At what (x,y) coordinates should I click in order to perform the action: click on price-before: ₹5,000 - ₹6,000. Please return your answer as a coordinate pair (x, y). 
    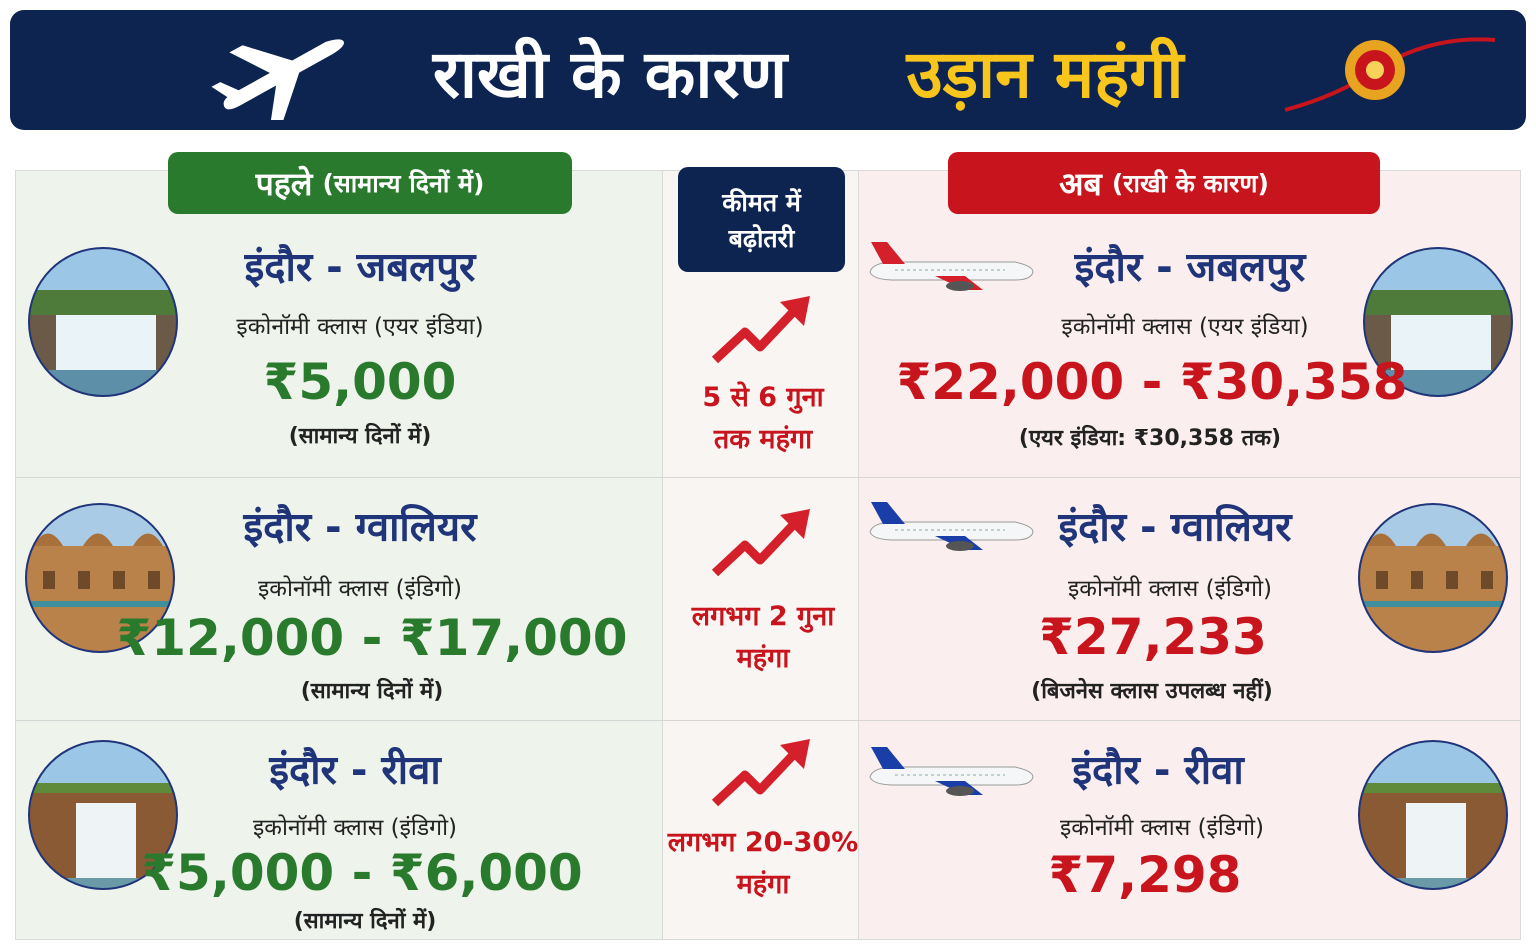
    Looking at the image, I should click on (362, 873).